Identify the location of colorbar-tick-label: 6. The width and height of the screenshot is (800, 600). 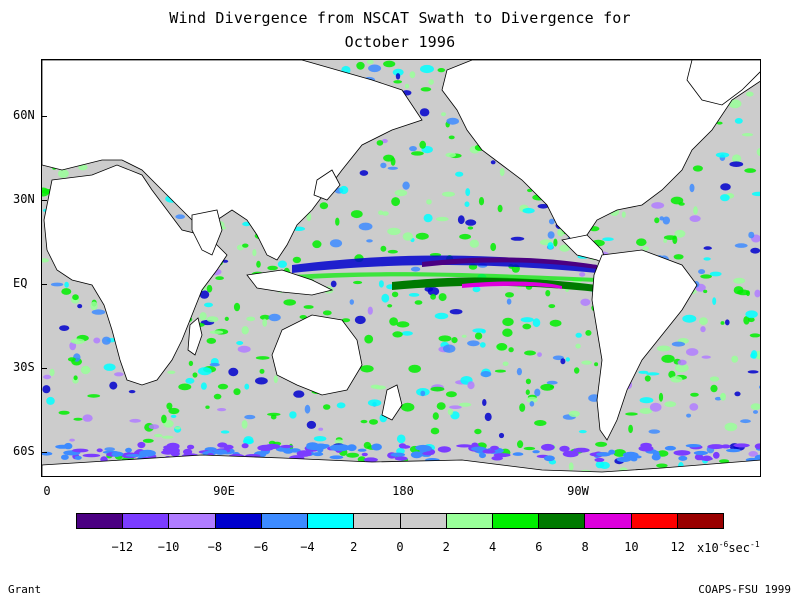
(539, 547).